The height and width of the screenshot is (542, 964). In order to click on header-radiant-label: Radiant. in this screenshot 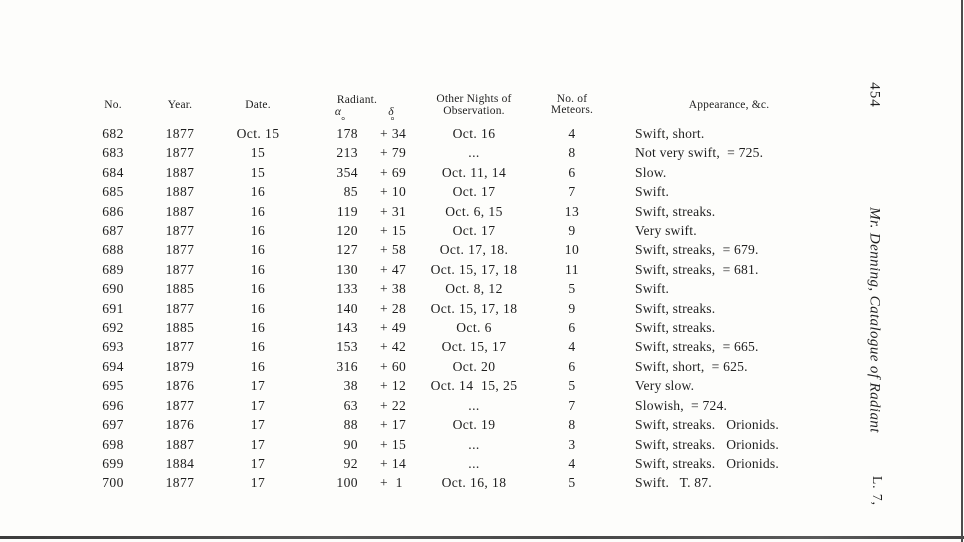, I will do `click(357, 100)`.